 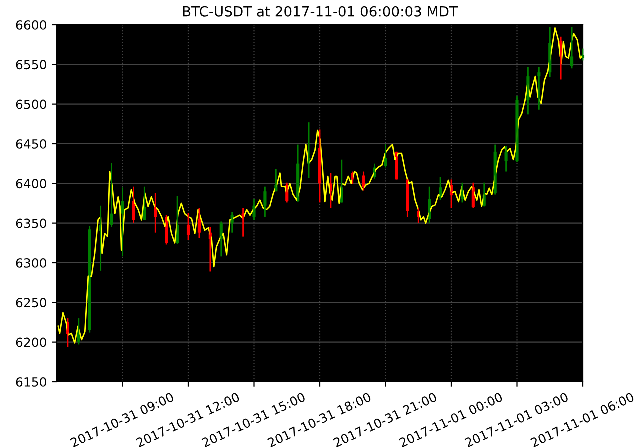 I want to click on y-tick-label: 6300, so click(x=31, y=263).